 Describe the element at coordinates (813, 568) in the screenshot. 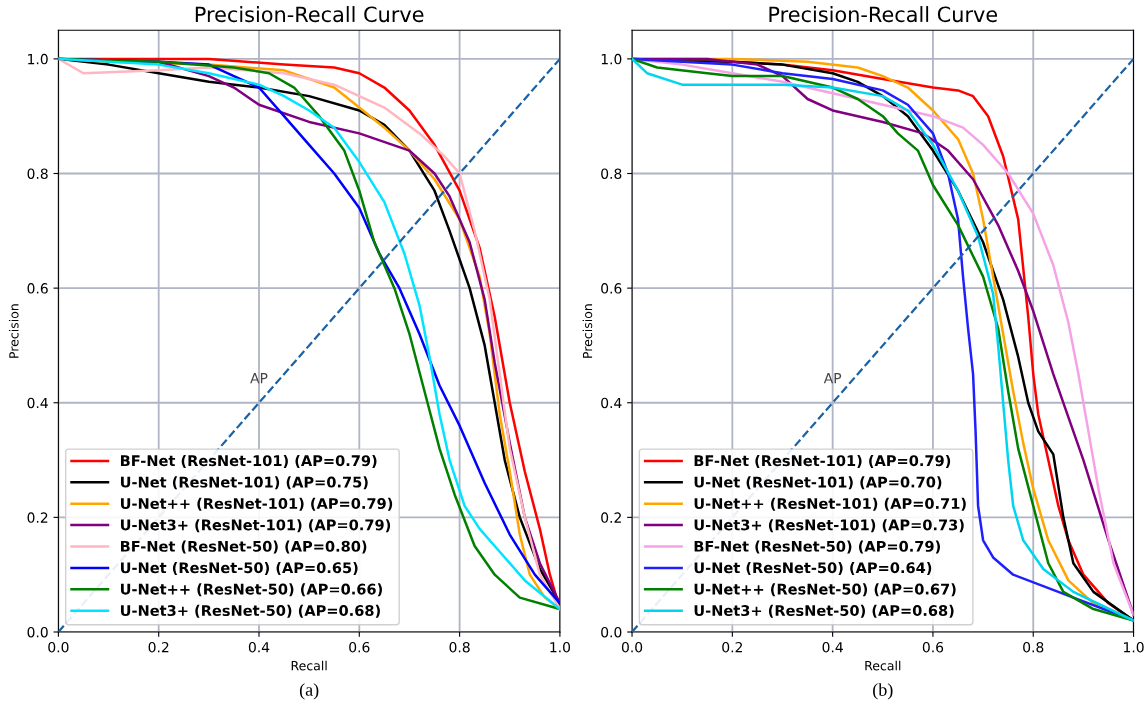

I see `legend-label: U-Net (ResNet-50) (AP=0.64)` at that location.